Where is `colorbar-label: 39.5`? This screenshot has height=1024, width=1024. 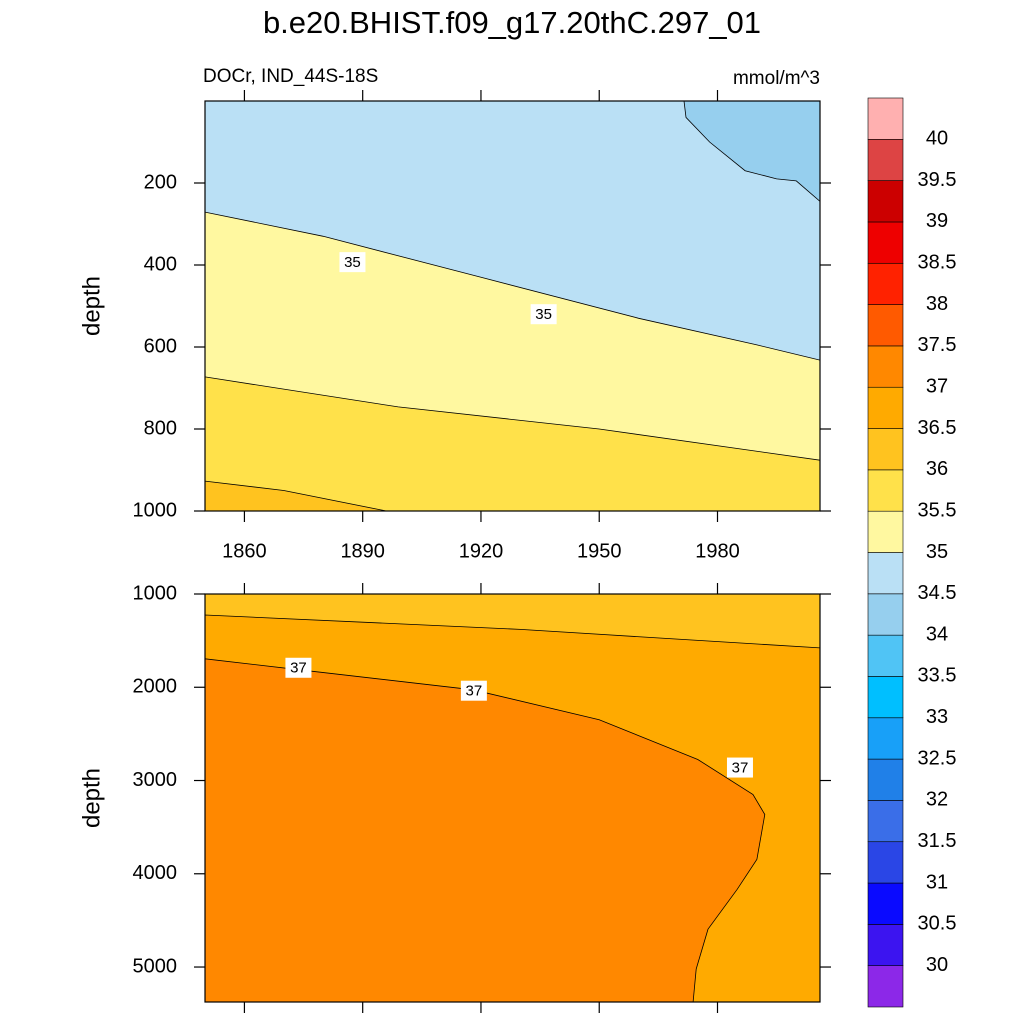 colorbar-label: 39.5 is located at coordinates (937, 180).